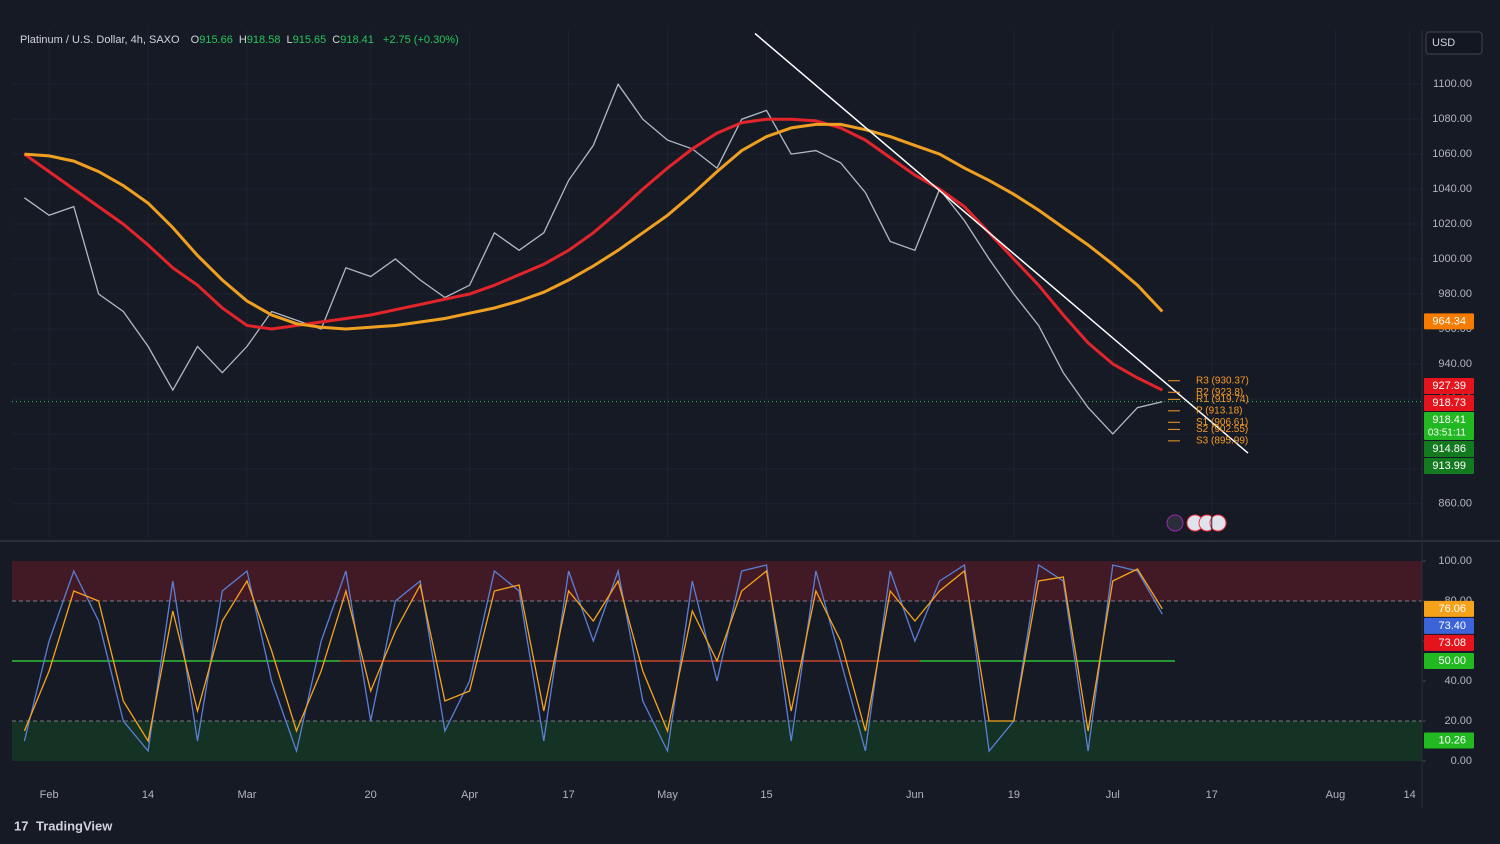 This screenshot has height=844, width=1500. Describe the element at coordinates (1452, 740) in the screenshot. I see `price-badge-label: 10.26` at that location.